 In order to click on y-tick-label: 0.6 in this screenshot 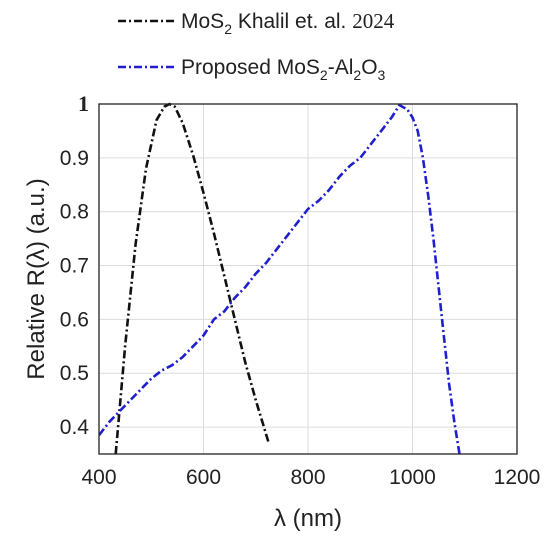, I will do `click(74, 319)`.